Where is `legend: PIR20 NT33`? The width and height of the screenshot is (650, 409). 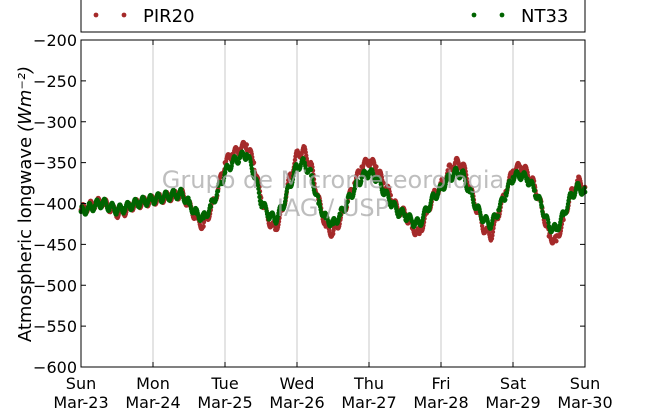
legend: PIR20 NT33 is located at coordinates (333, 16).